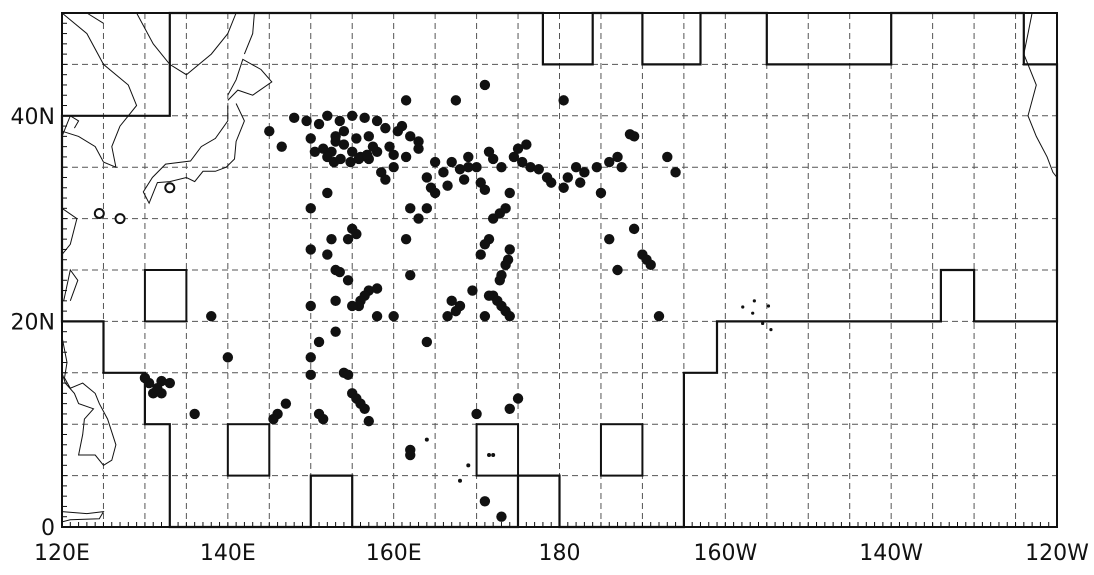  What do you see at coordinates (560, 553) in the screenshot?
I see `x-tick-label: 180` at bounding box center [560, 553].